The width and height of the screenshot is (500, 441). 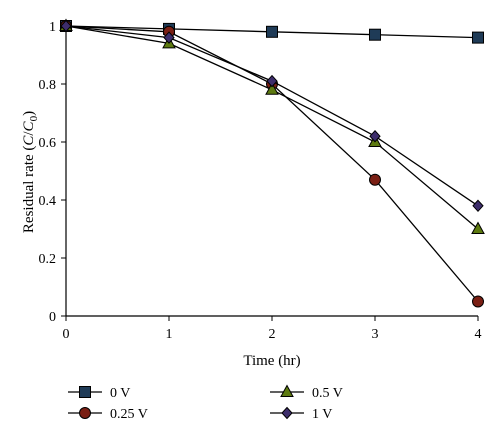 What do you see at coordinates (205, 403) in the screenshot?
I see `legend: 0 V 0.25 V 0.5 V 1 V` at bounding box center [205, 403].